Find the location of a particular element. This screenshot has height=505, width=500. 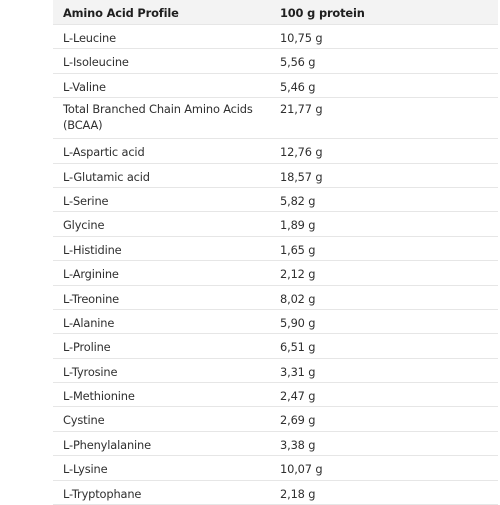

table-row: L-Tyrosine 3,31 g is located at coordinates (275, 371).